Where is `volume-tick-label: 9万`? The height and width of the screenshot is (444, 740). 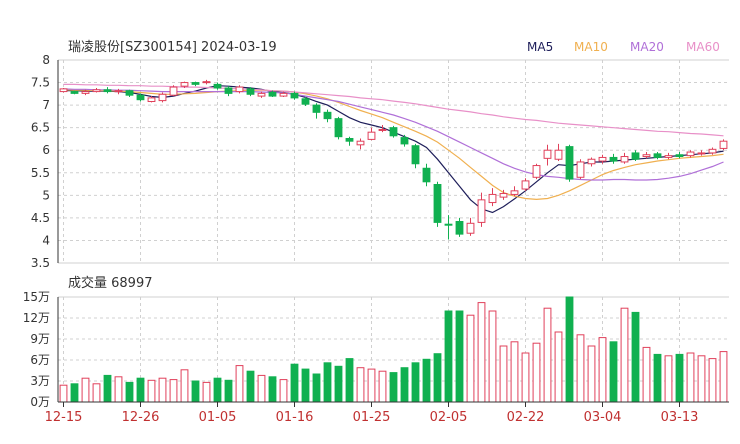 volume-tick-label: 9万 is located at coordinates (40, 339).